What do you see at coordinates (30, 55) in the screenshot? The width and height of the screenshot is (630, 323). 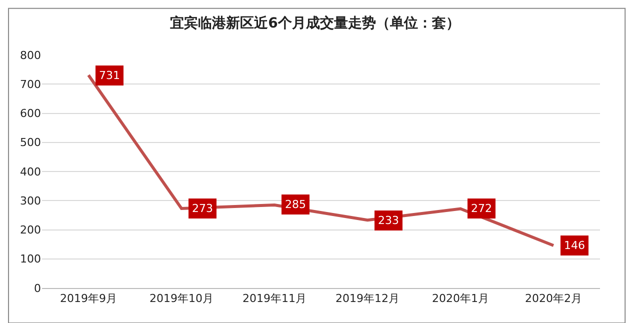 I see `y-tick-label: 800` at bounding box center [30, 55].